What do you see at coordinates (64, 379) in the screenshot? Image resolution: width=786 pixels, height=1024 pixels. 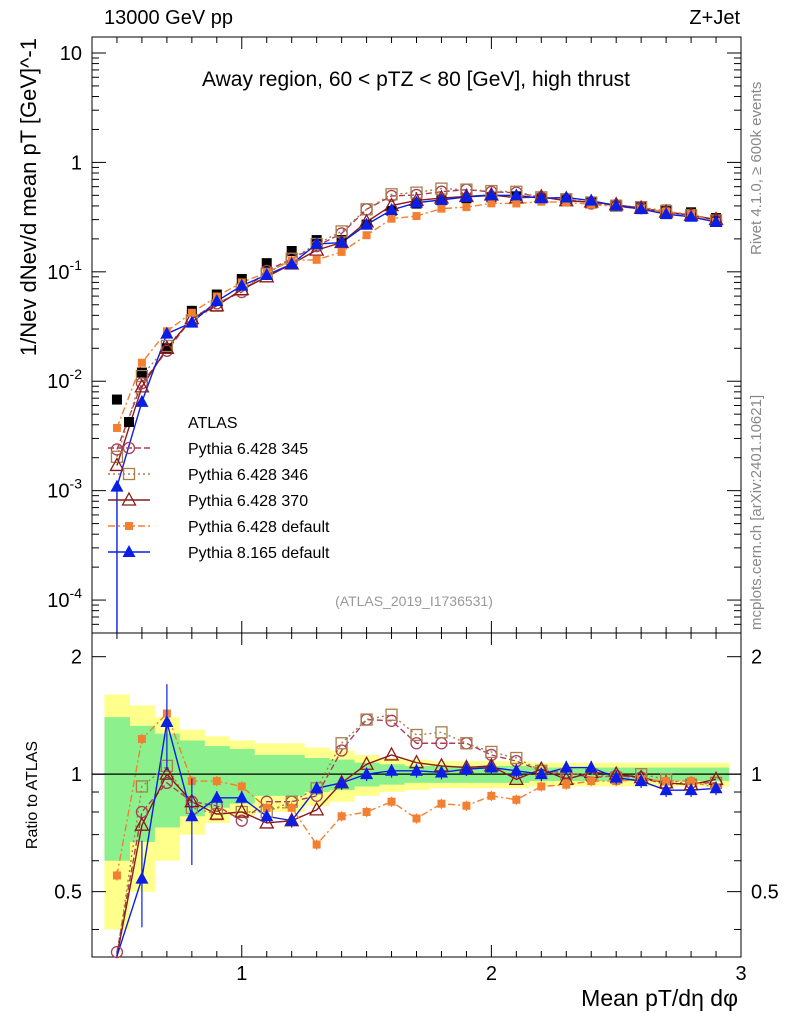 I see `y-tick-label: 10⁻²` at bounding box center [64, 379].